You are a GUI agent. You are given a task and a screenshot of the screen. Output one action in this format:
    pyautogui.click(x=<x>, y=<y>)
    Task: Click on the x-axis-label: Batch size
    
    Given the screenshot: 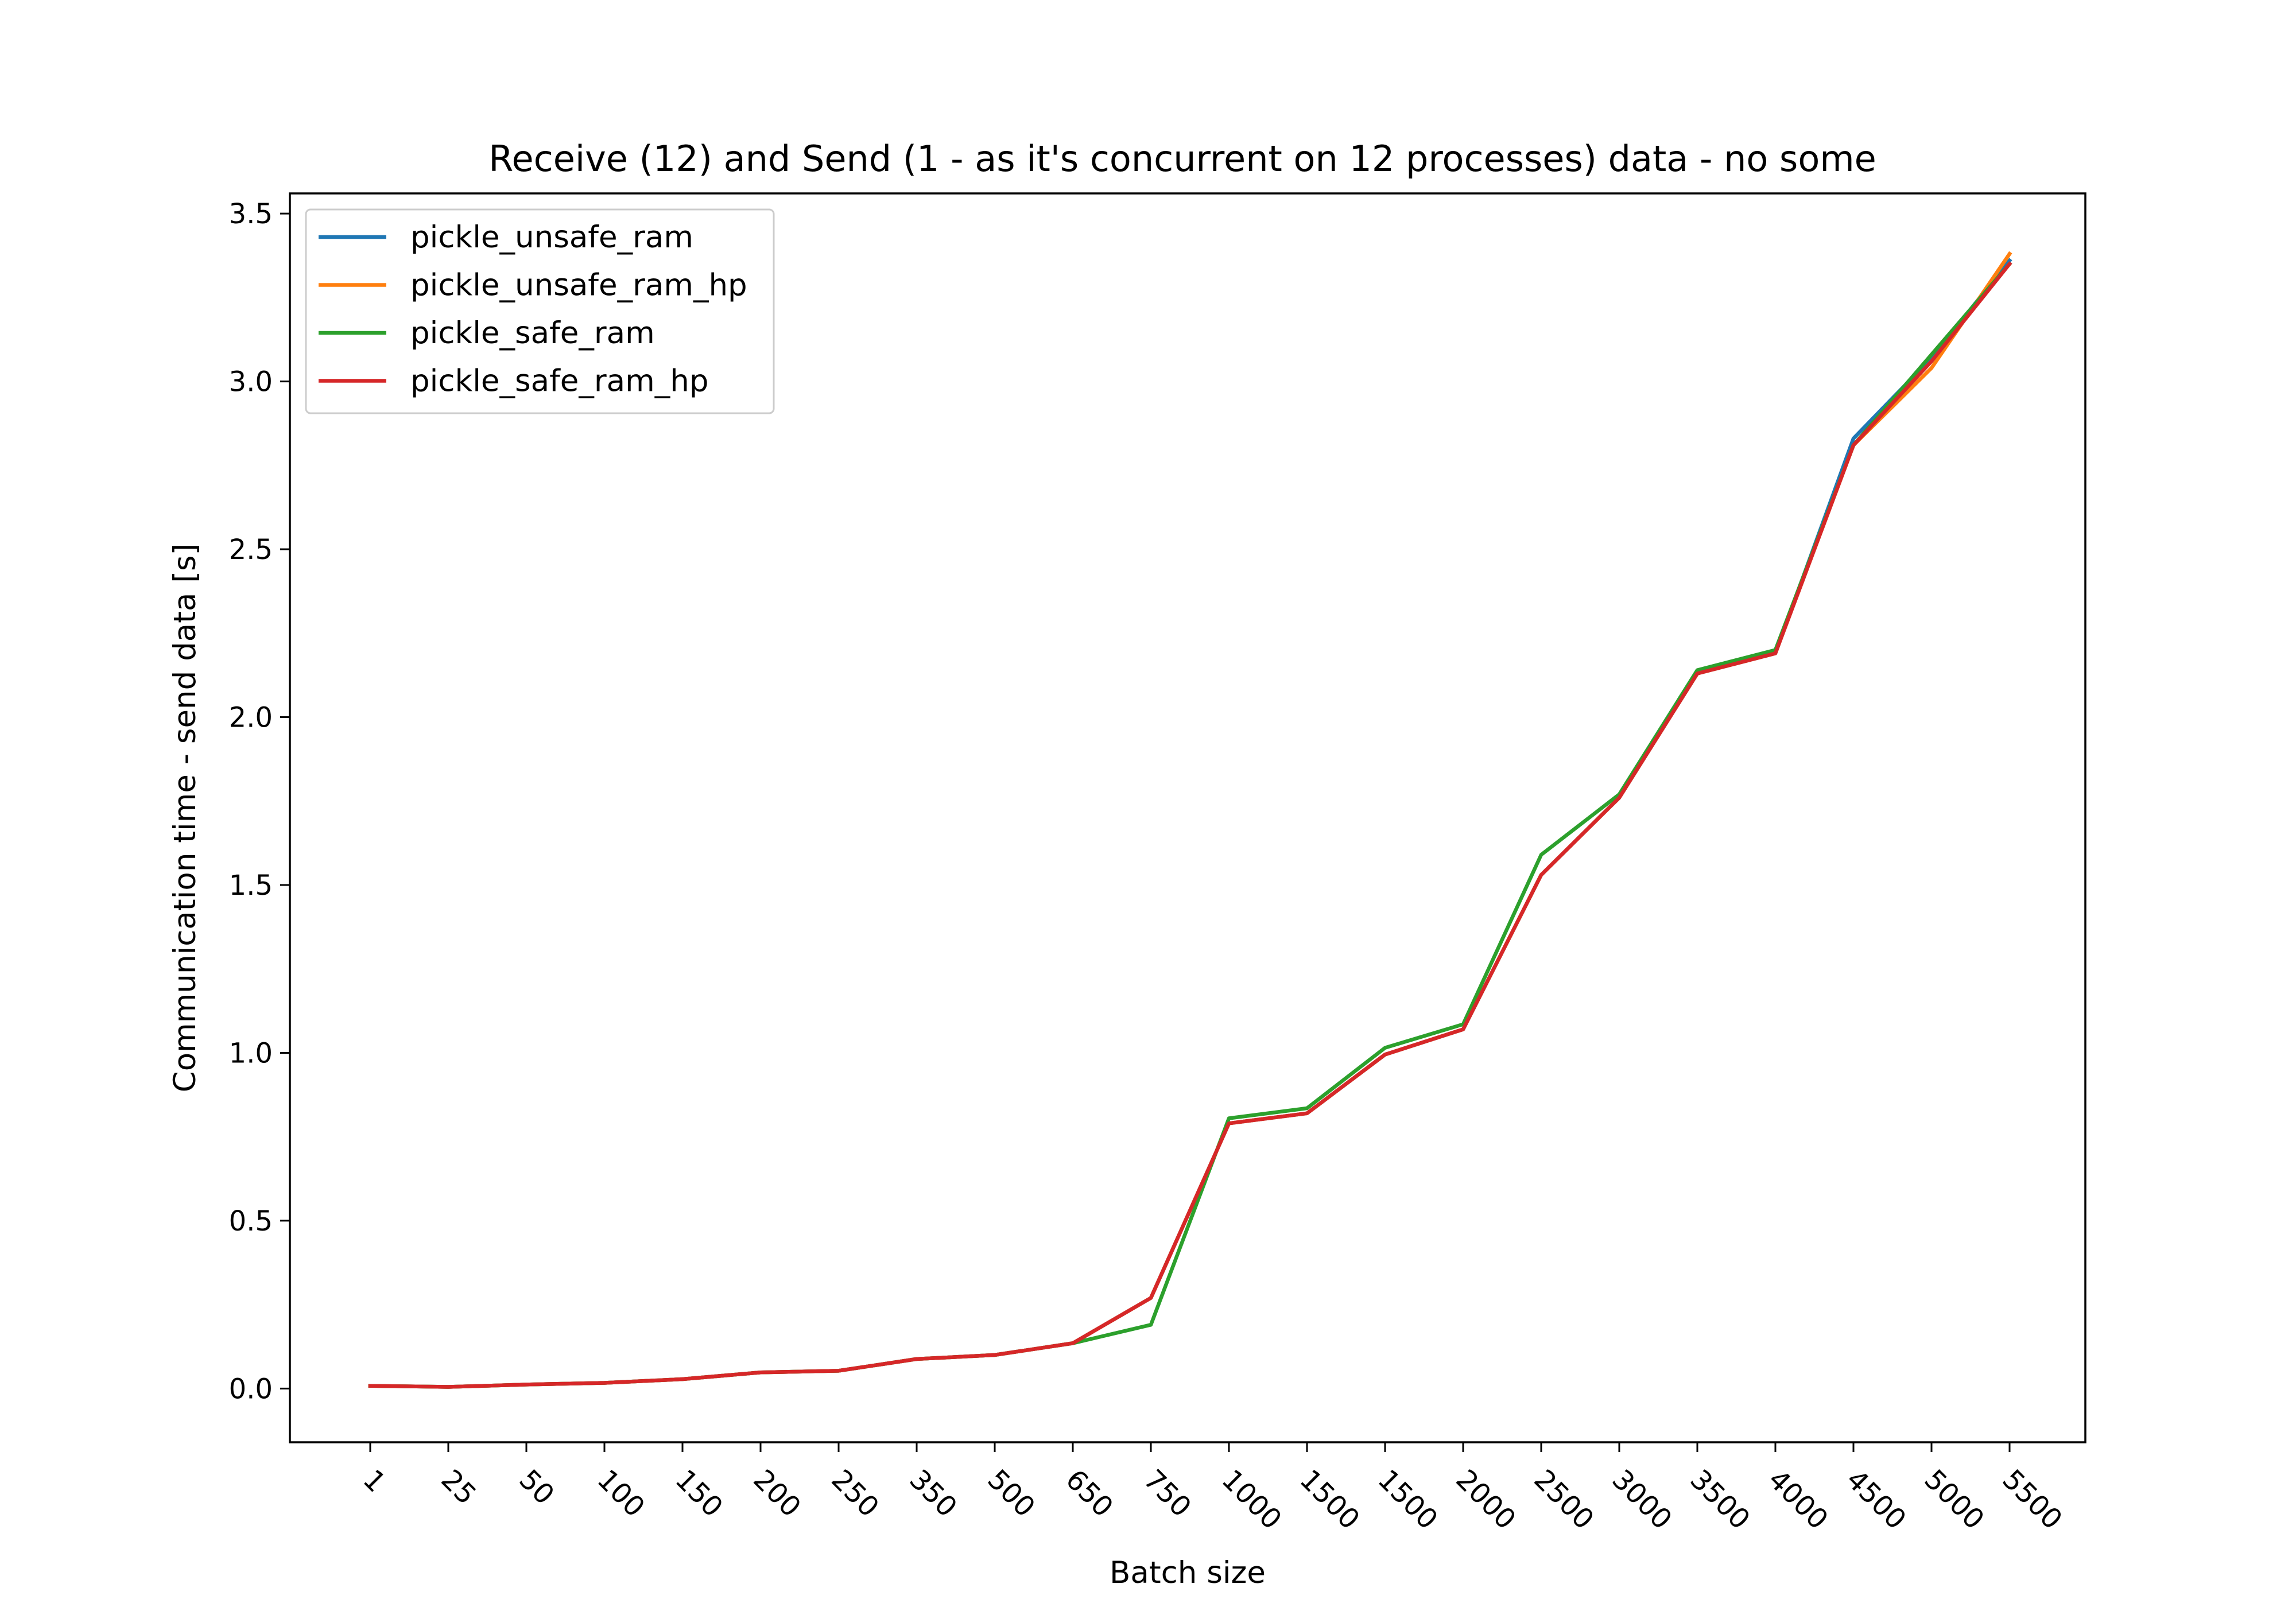 What is the action you would take?
    pyautogui.click(x=1188, y=1573)
    